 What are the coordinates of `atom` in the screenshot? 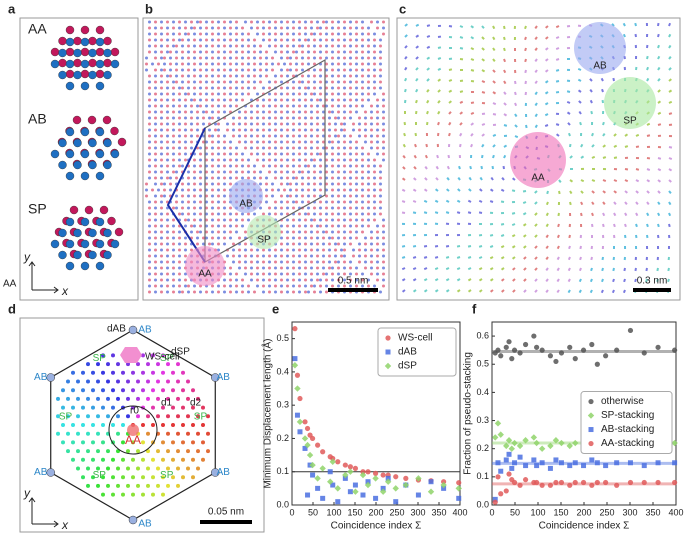 It's located at (115, 52).